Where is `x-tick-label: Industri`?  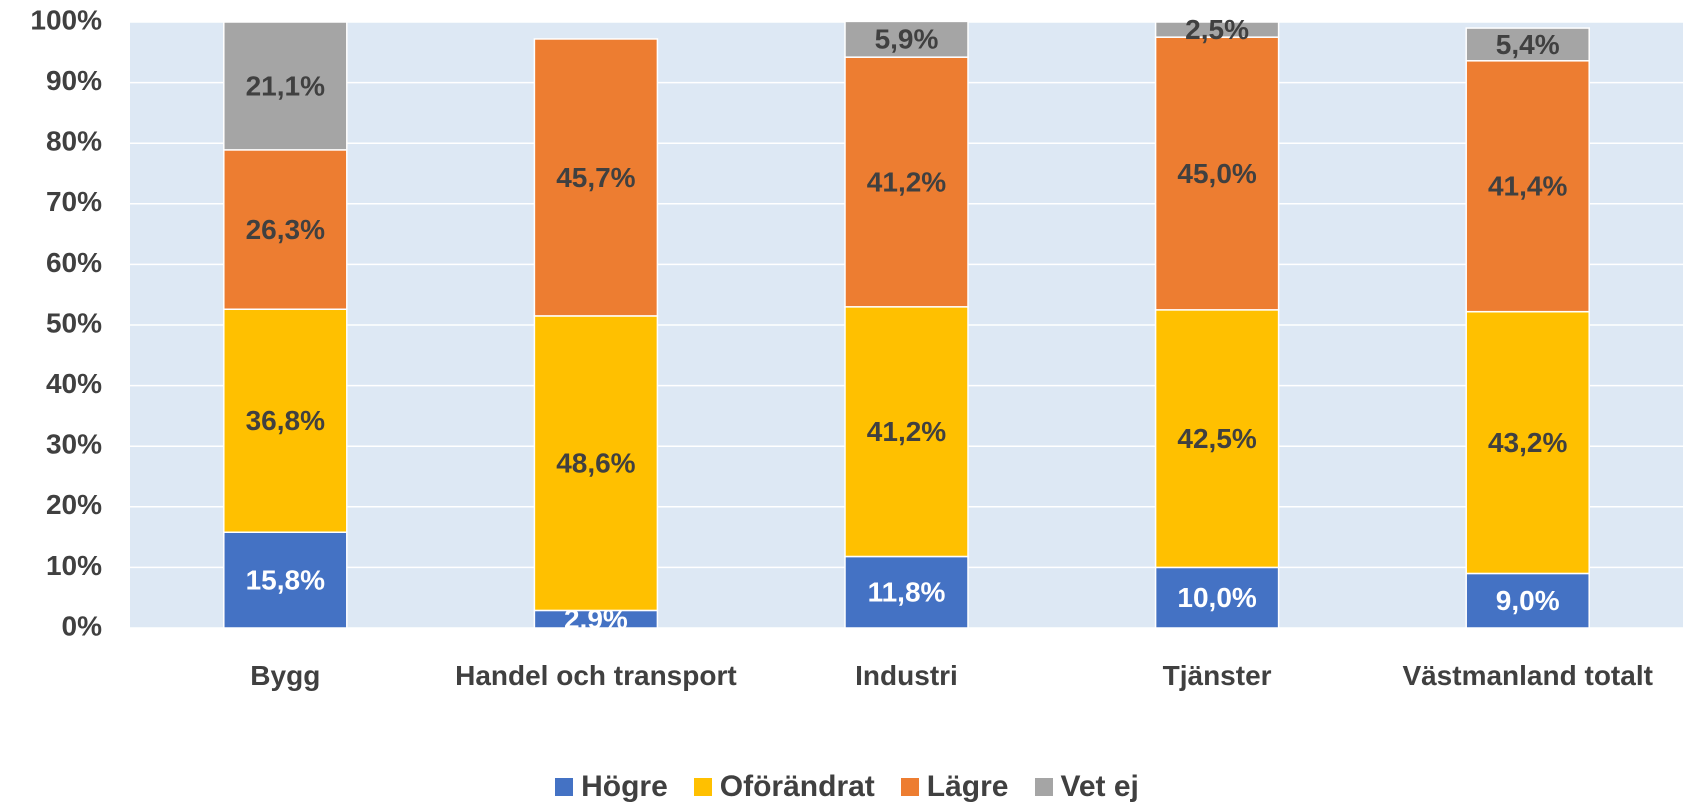 x-tick-label: Industri is located at coordinates (906, 675).